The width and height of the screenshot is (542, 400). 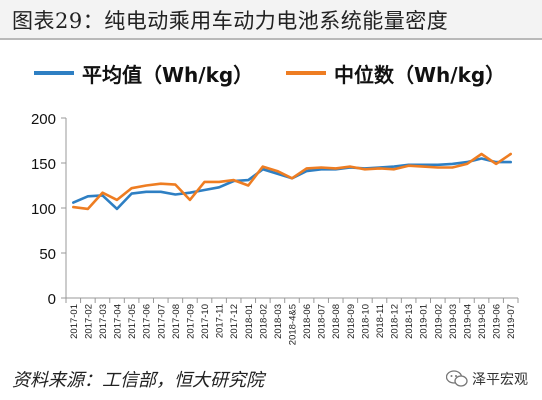 I want to click on x-tick-label: 2018-07, so click(x=322, y=321).